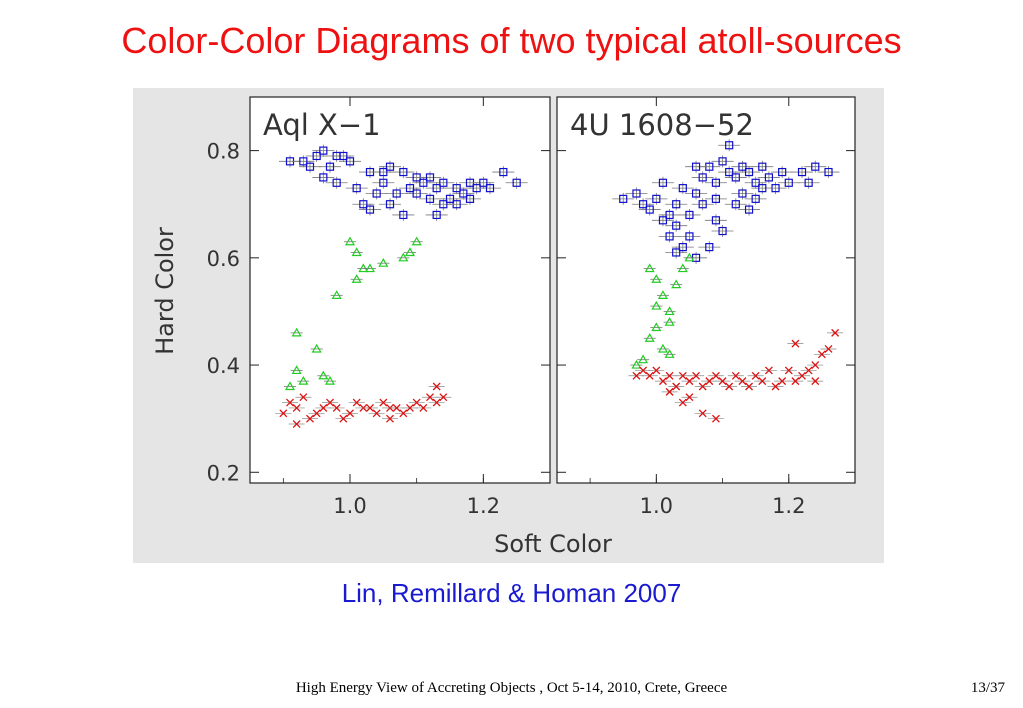  I want to click on x-tick-label: 1.2, so click(788, 506).